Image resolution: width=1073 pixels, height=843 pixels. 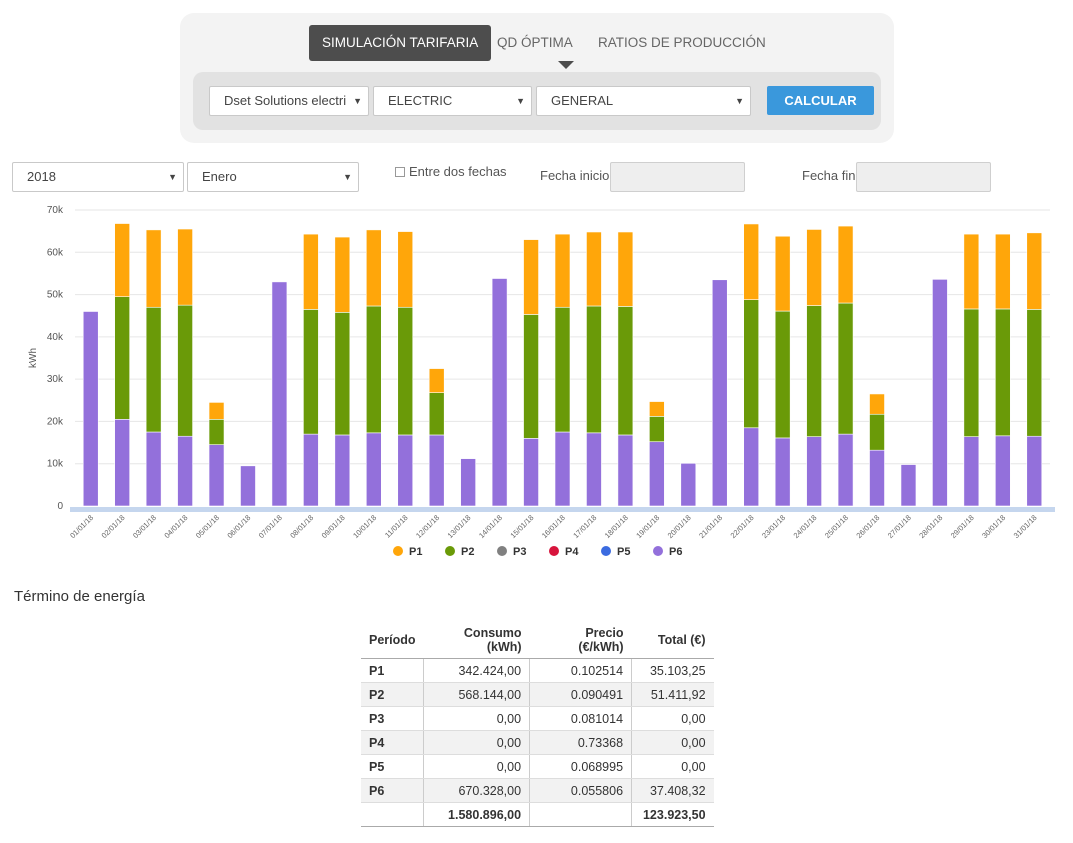 I want to click on x-tick-label: 27/01/18, so click(x=899, y=526).